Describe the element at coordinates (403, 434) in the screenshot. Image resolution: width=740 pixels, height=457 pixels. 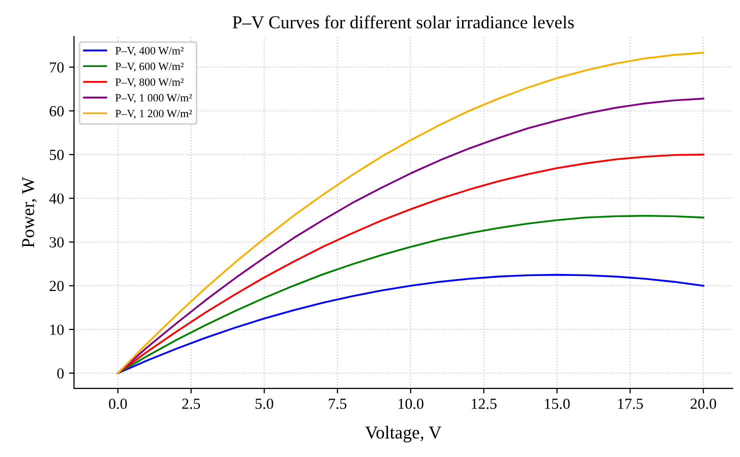
I see `x-axis-title: Voltage, V` at that location.